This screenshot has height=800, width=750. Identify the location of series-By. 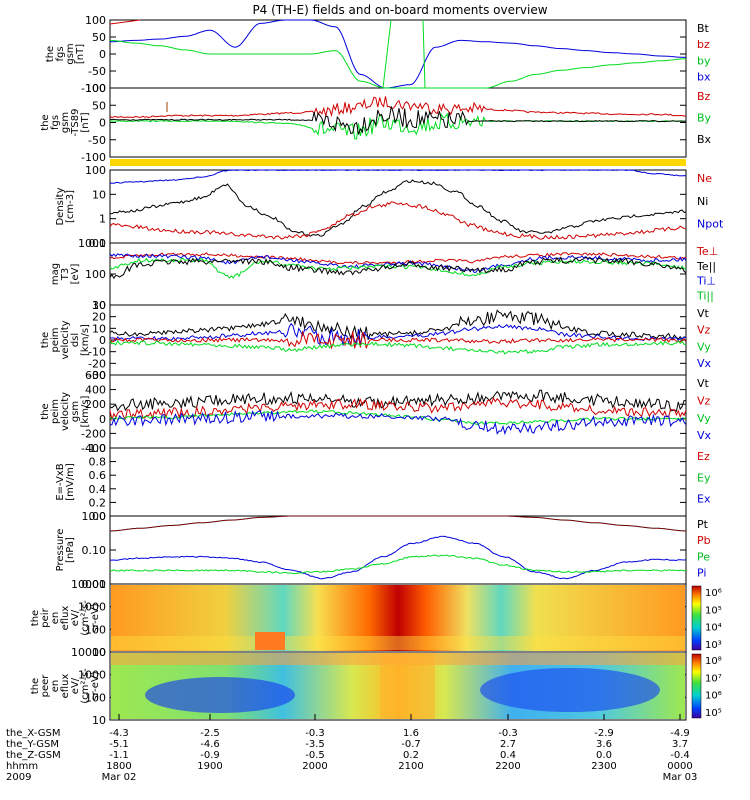
(398, 126).